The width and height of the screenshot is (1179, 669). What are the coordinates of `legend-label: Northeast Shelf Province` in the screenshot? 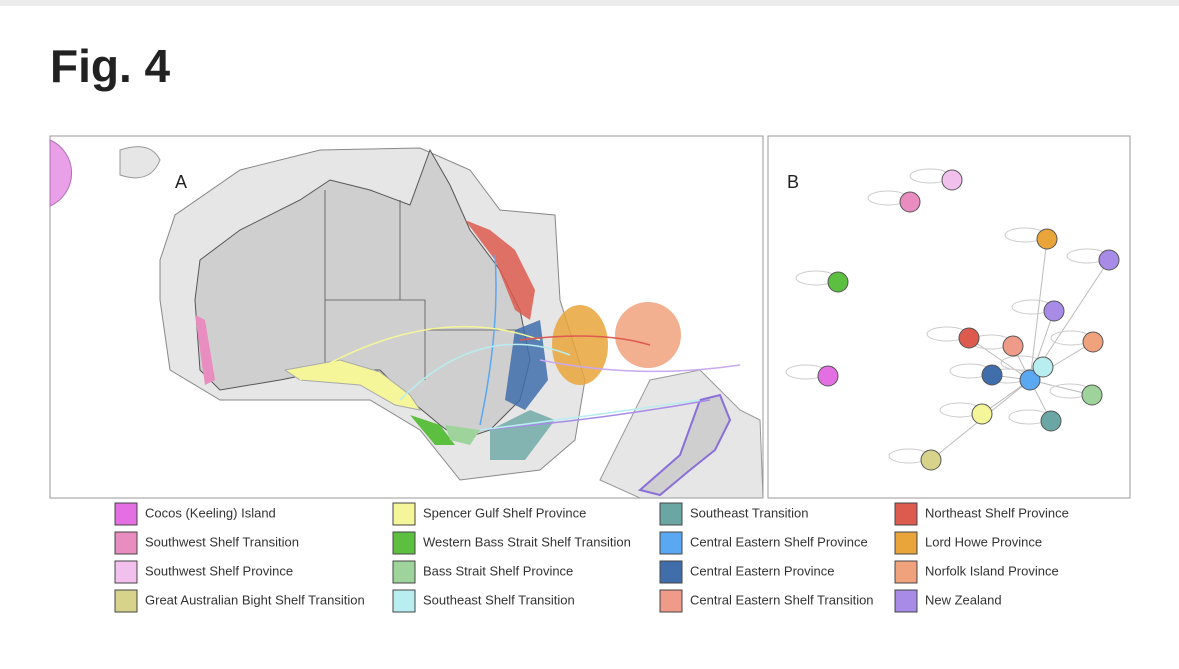 It's located at (997, 512).